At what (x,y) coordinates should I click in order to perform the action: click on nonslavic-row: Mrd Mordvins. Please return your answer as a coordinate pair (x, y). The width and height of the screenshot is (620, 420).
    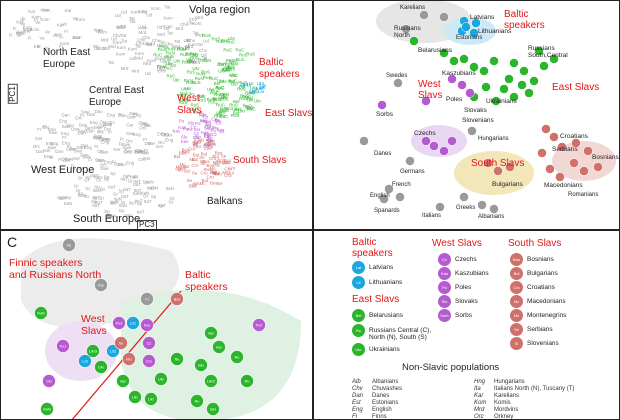
    Looking at the image, I should click on (524, 410).